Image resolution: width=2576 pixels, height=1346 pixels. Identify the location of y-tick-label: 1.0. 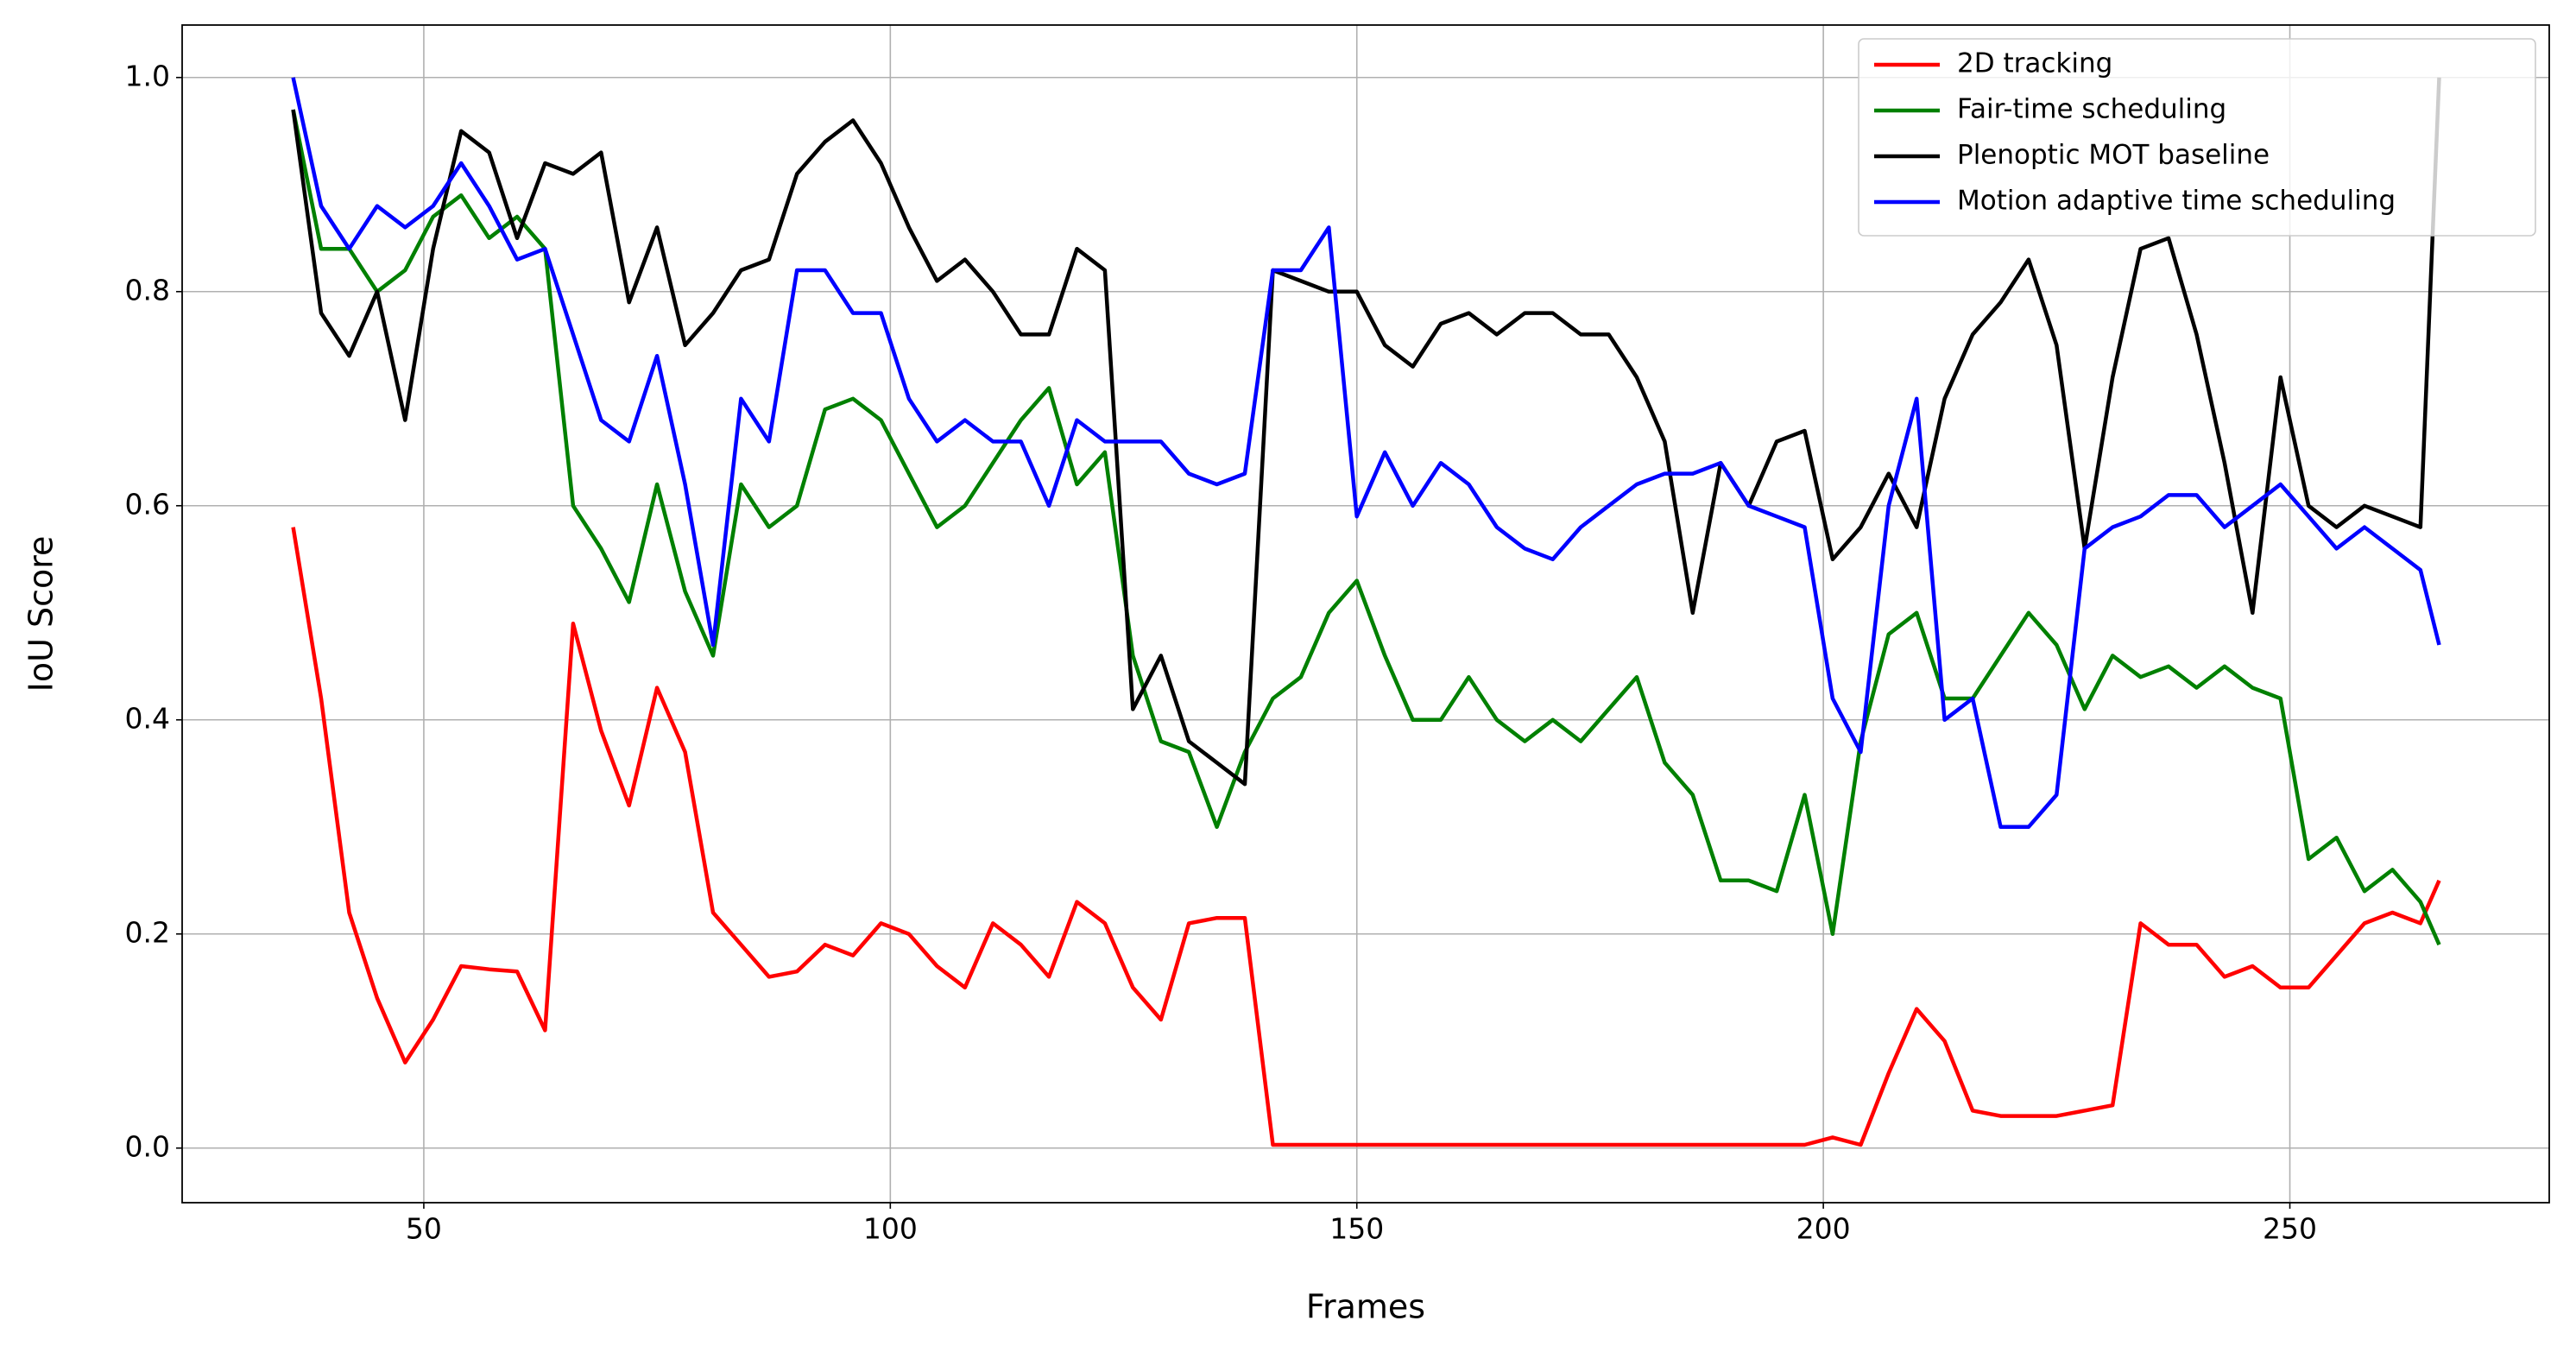
(147, 75).